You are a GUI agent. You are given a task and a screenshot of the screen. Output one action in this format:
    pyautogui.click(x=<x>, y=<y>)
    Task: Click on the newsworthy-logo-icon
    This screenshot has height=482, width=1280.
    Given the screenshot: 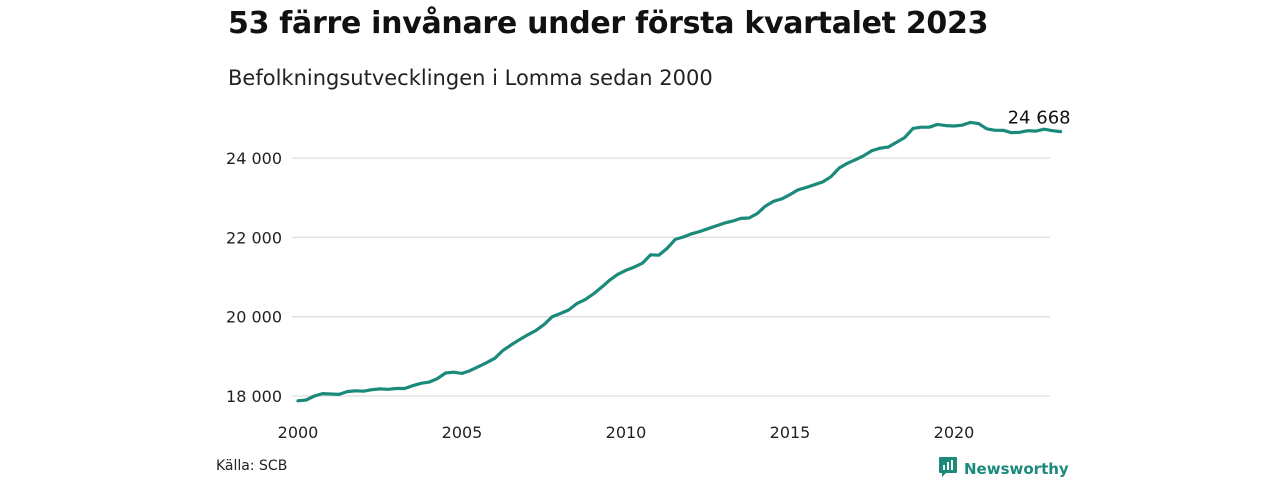 What is the action you would take?
    pyautogui.click(x=948, y=469)
    